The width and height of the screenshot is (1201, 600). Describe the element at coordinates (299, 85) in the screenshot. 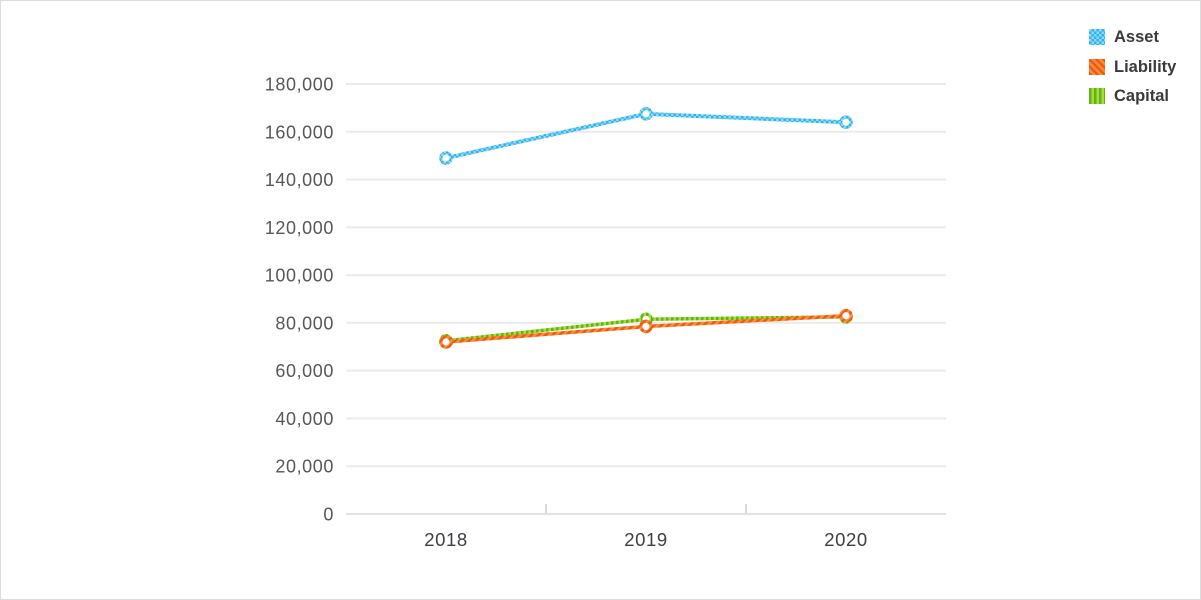

I see `y-tick-label: 180,000` at that location.